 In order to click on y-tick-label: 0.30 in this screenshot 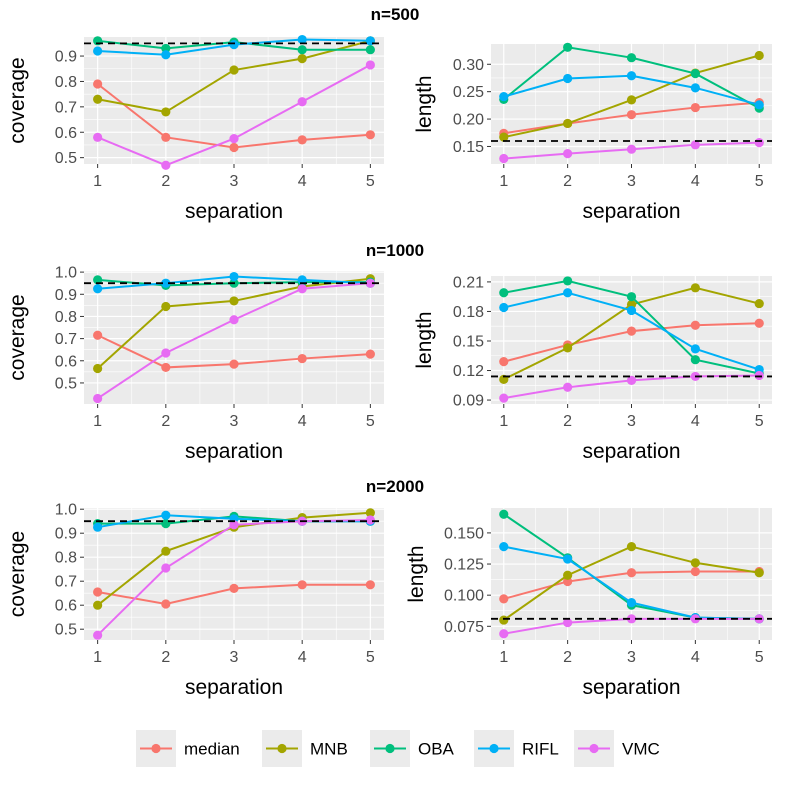, I will do `click(468, 65)`.